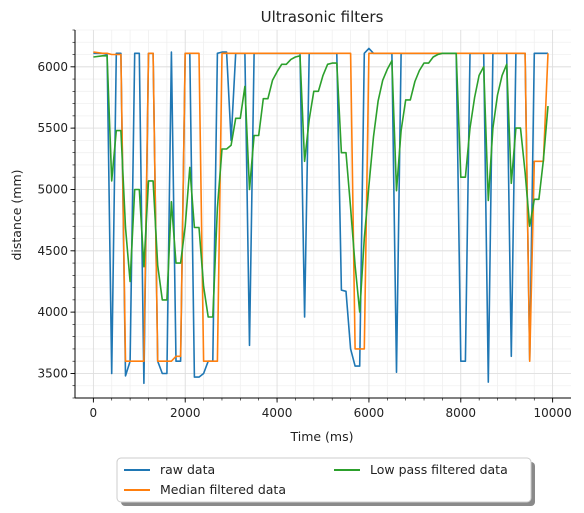  Describe the element at coordinates (52, 373) in the screenshot. I see `y-tick-label: 3500` at that location.